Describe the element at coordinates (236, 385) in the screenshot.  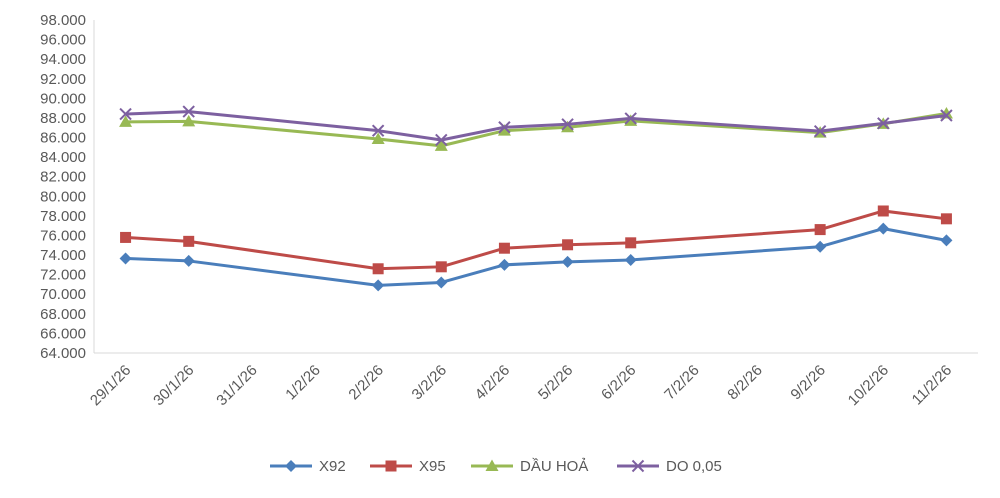
I see `x-tick-label: 31/1/26` at that location.